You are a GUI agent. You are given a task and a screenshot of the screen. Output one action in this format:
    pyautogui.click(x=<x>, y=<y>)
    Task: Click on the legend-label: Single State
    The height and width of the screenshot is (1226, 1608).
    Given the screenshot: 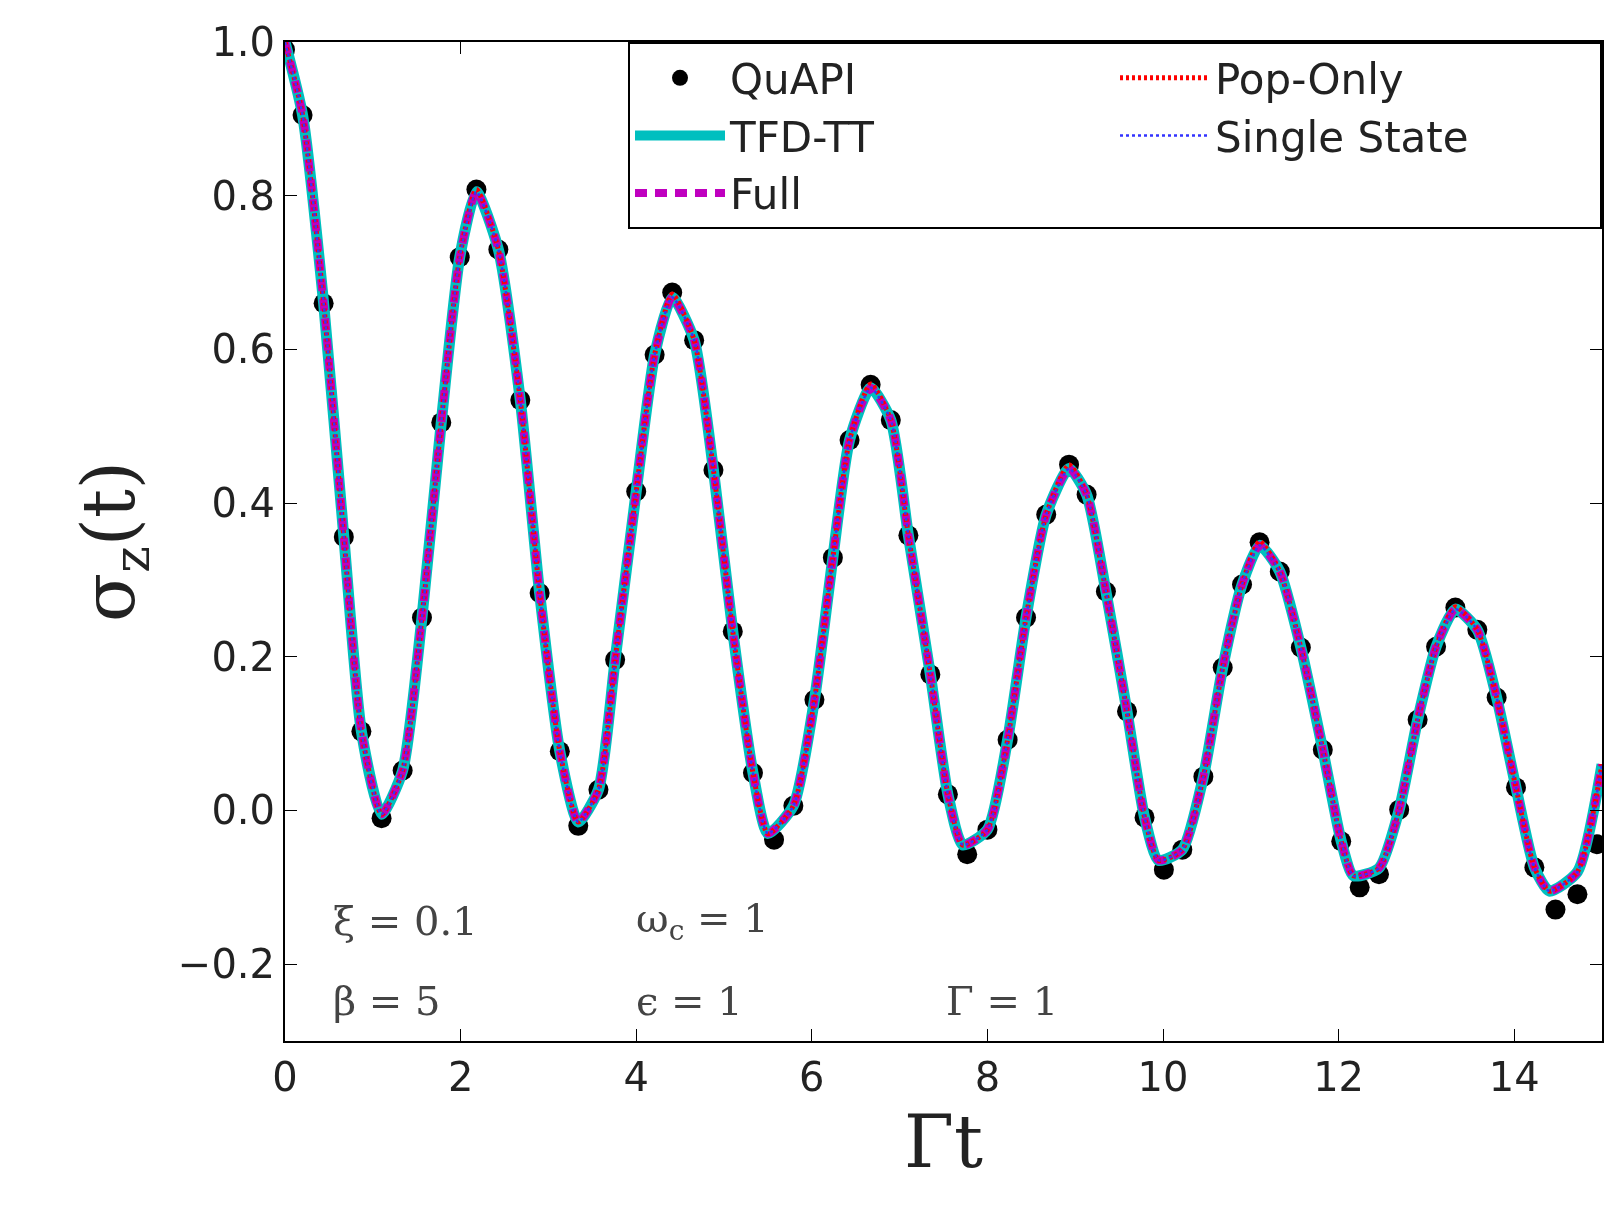 What is the action you would take?
    pyautogui.click(x=1342, y=137)
    